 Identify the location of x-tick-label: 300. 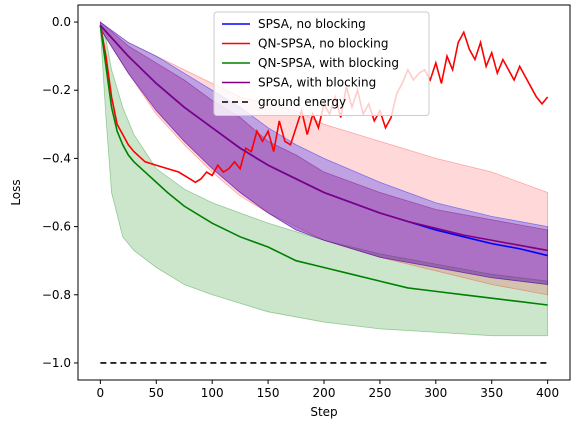
(435, 393).